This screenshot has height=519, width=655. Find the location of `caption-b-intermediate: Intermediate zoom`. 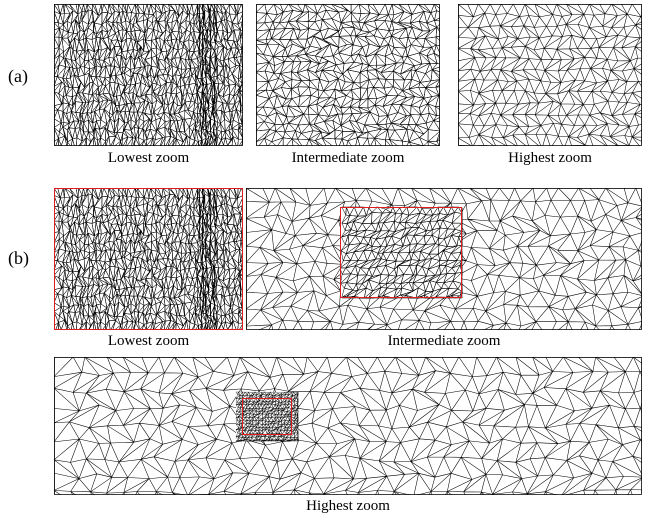

caption-b-intermediate: Intermediate zoom is located at coordinates (444, 341).